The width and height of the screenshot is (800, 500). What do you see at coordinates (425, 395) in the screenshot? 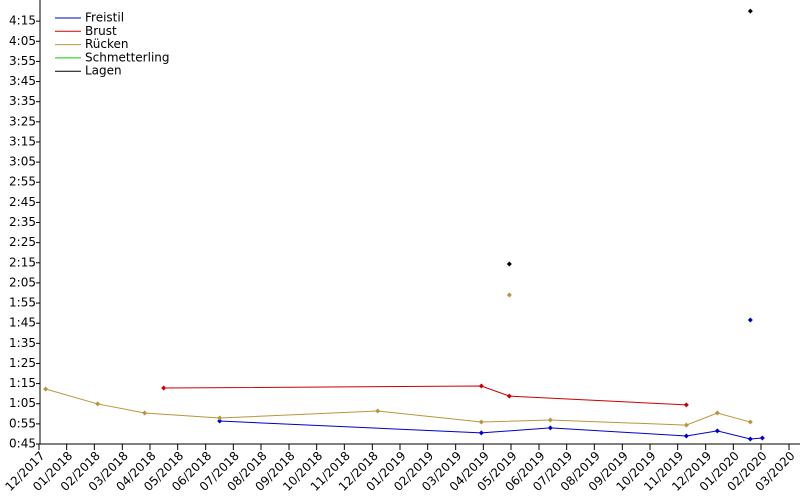
I see `series-line` at bounding box center [425, 395].